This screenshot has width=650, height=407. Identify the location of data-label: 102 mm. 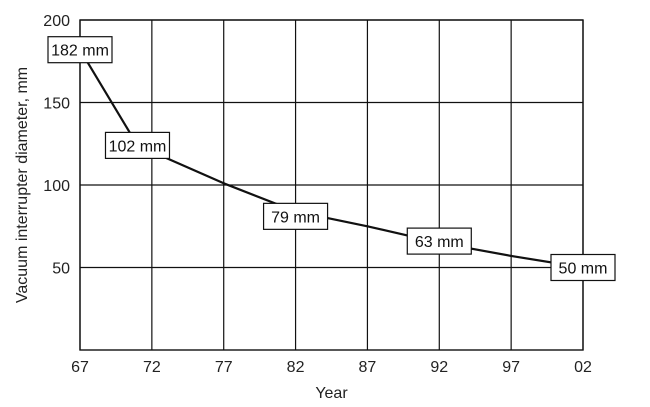
(137, 145).